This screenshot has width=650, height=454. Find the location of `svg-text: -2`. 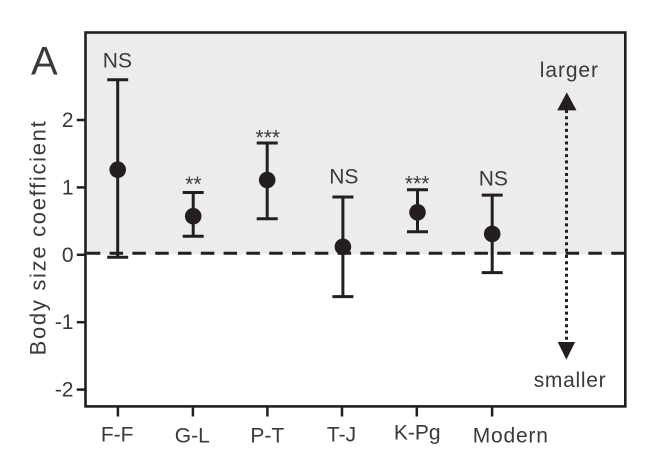

svg-text: -2 is located at coordinates (64, 390).